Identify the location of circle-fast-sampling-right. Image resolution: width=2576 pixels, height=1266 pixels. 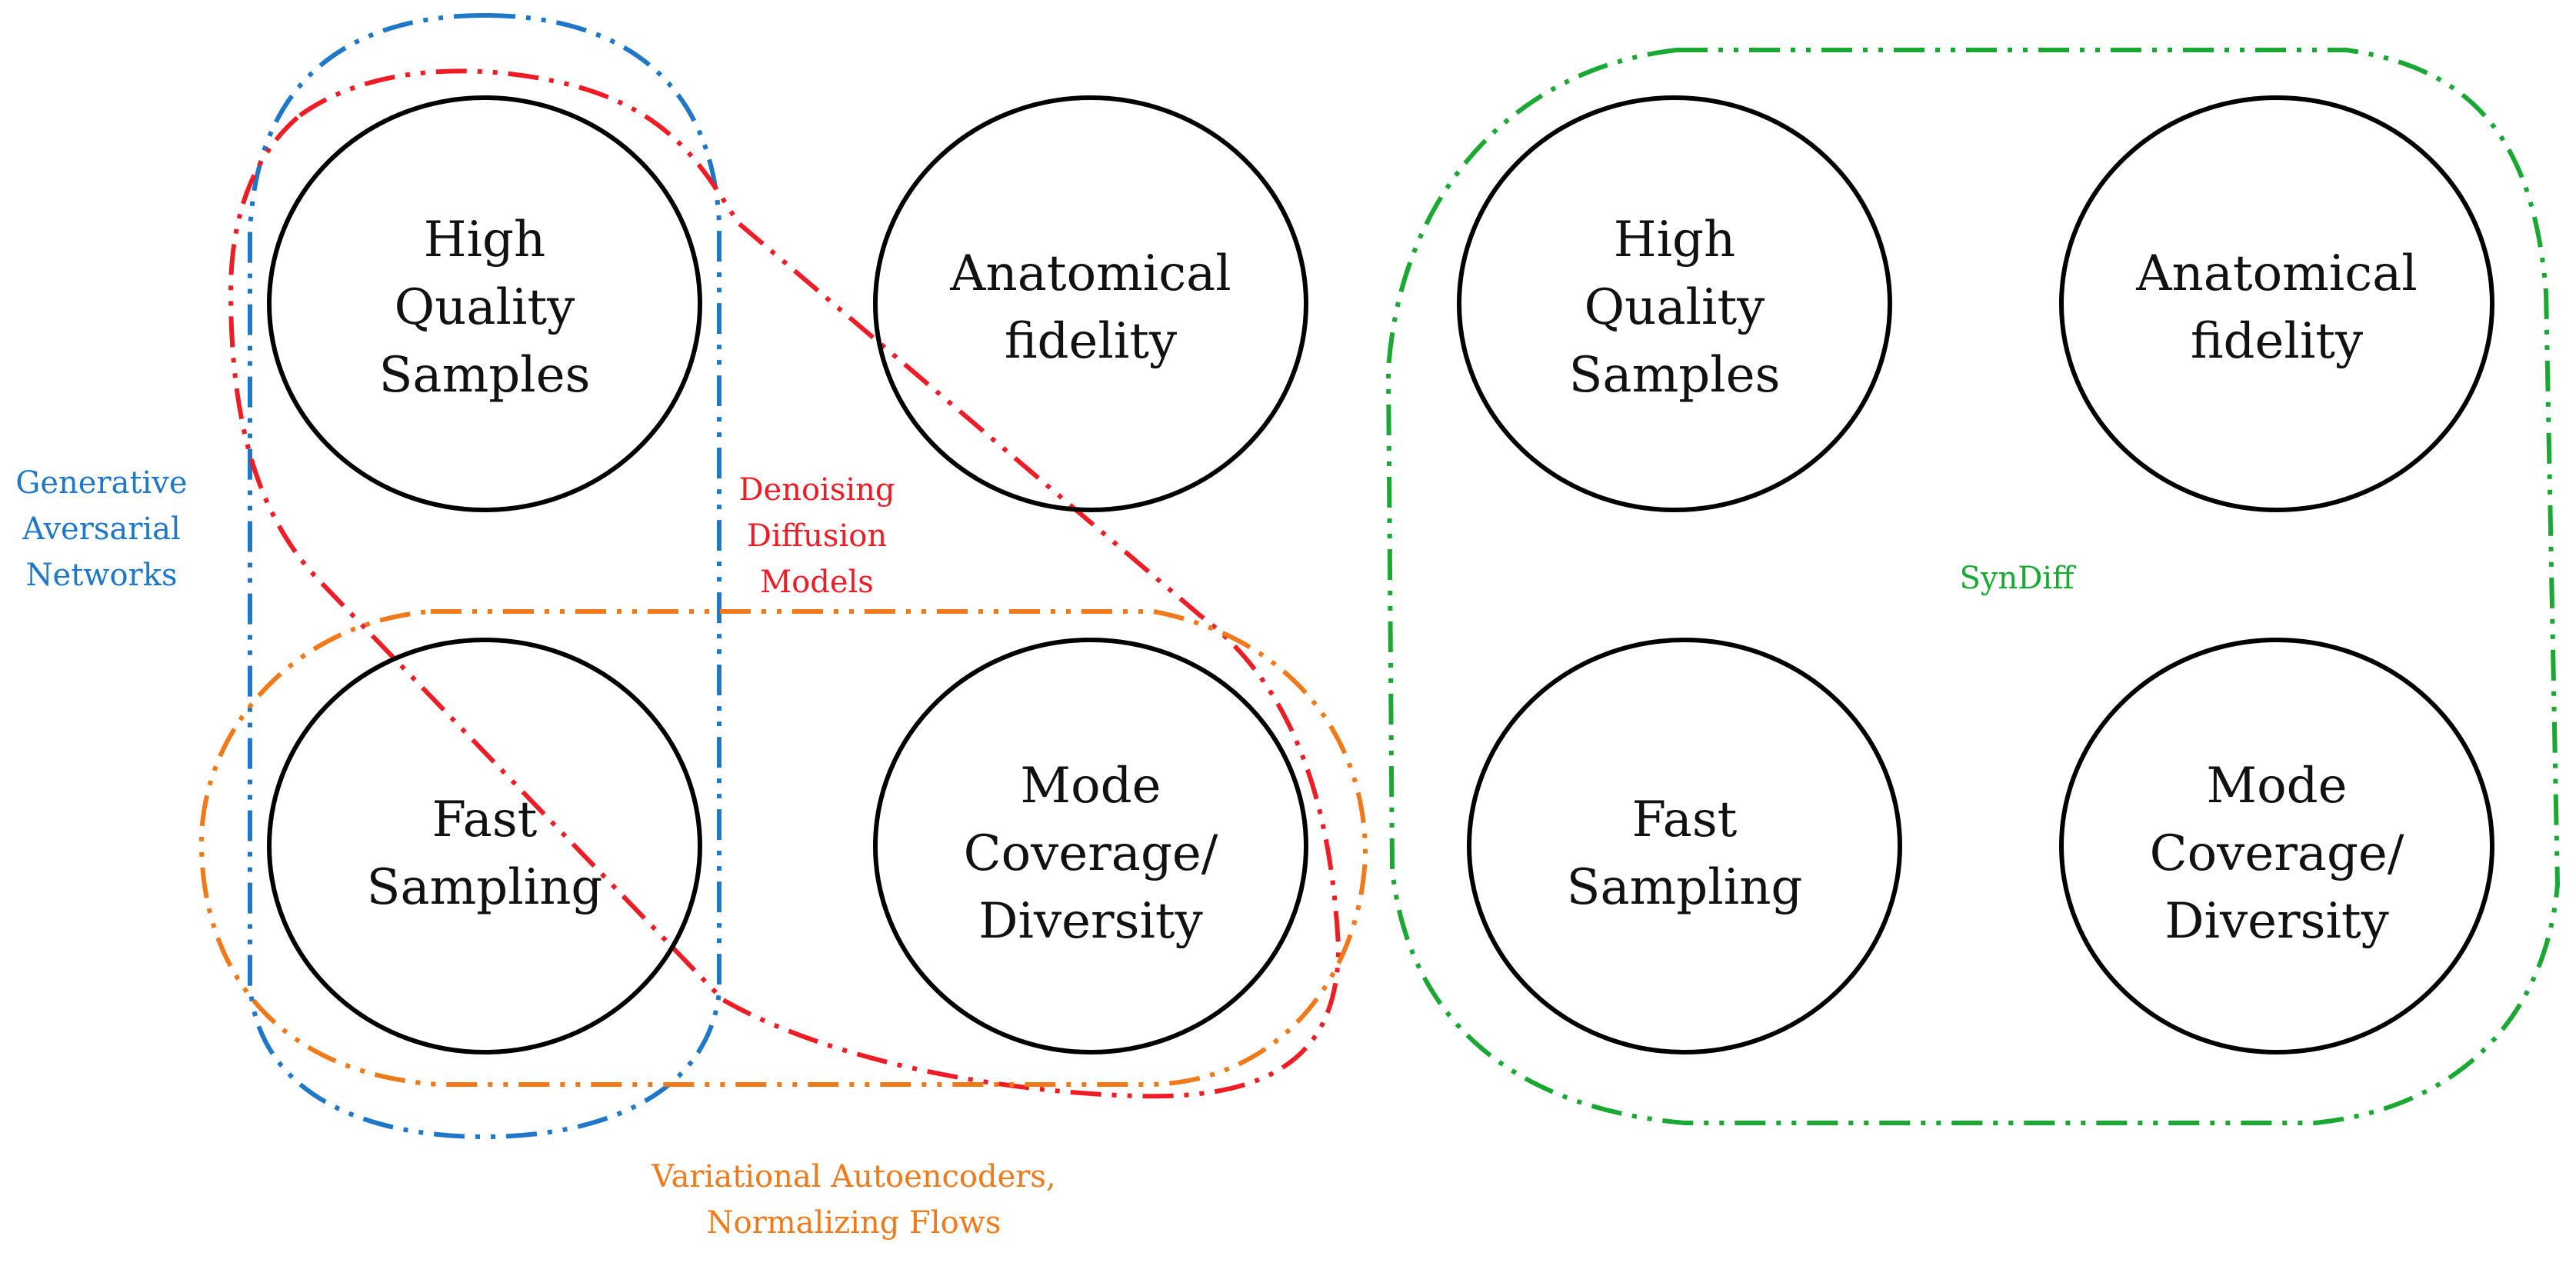
(1684, 846).